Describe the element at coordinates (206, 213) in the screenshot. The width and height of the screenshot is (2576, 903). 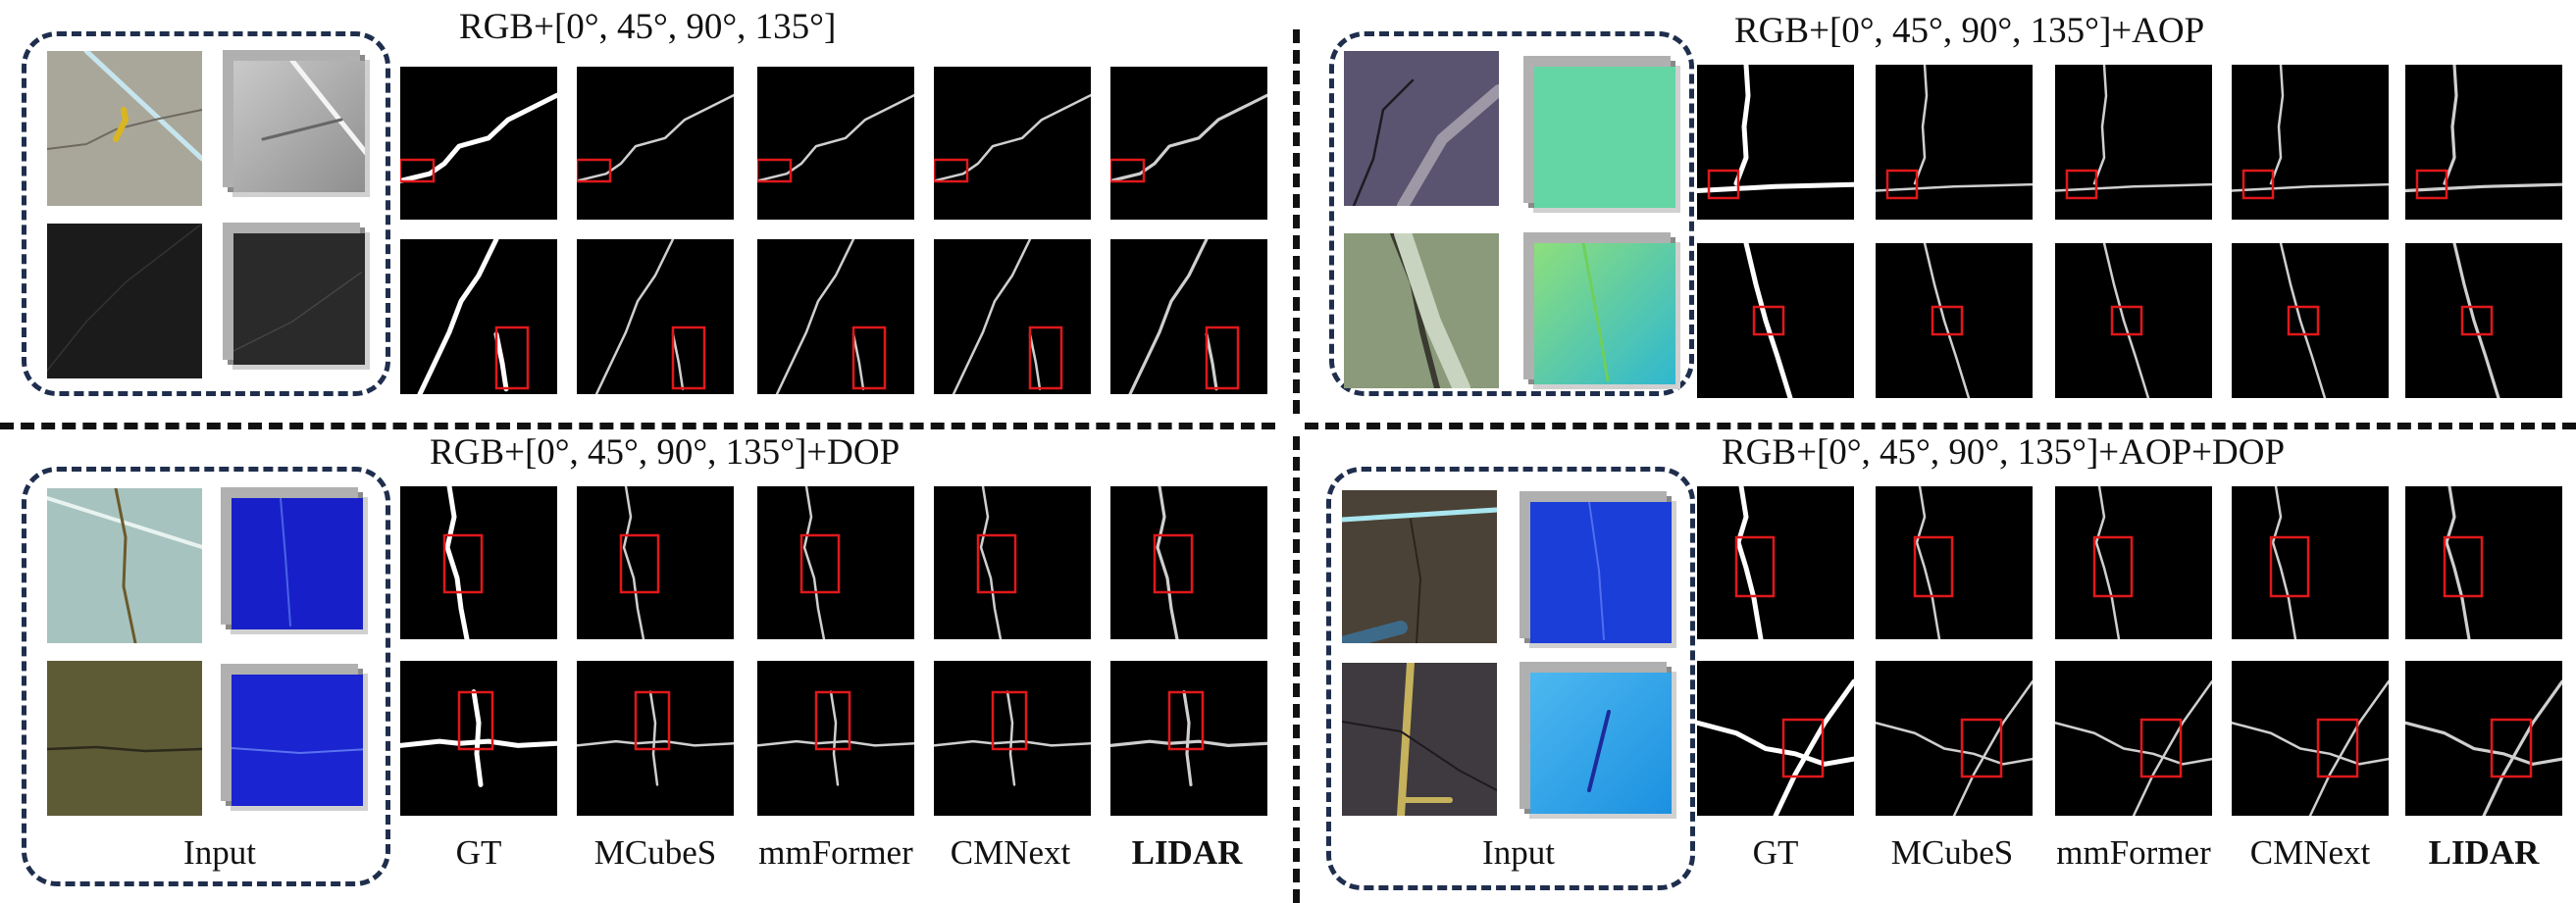
I see `input-box-top-left` at that location.